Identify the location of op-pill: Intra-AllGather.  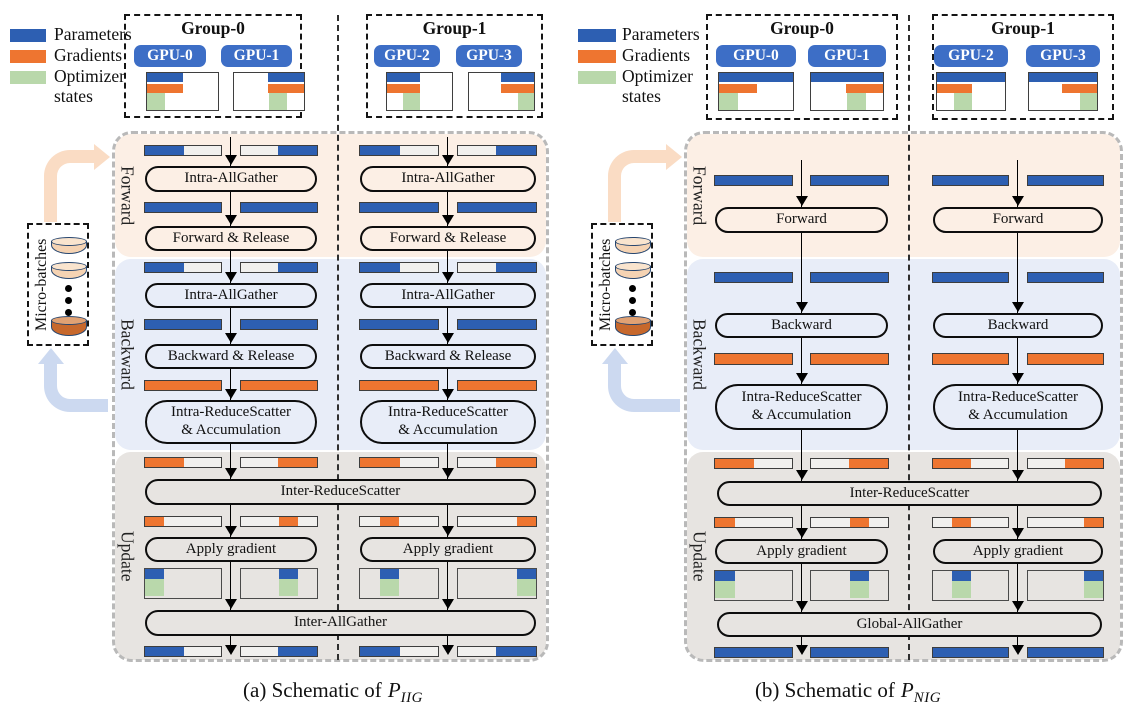
(231, 179).